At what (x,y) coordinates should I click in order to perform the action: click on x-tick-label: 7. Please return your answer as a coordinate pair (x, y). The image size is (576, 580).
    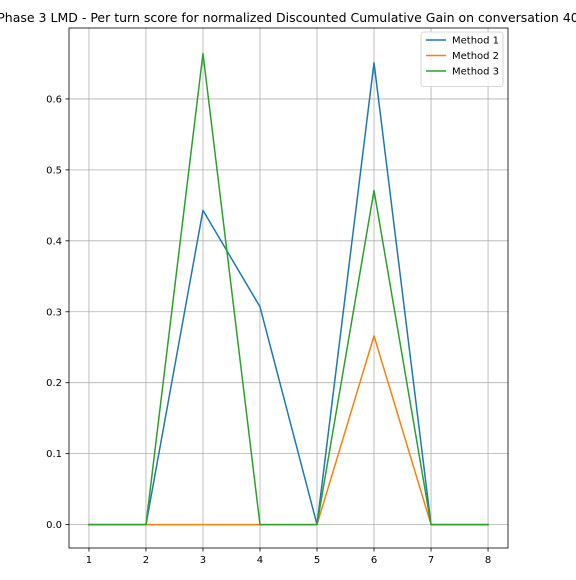
    Looking at the image, I should click on (431, 560).